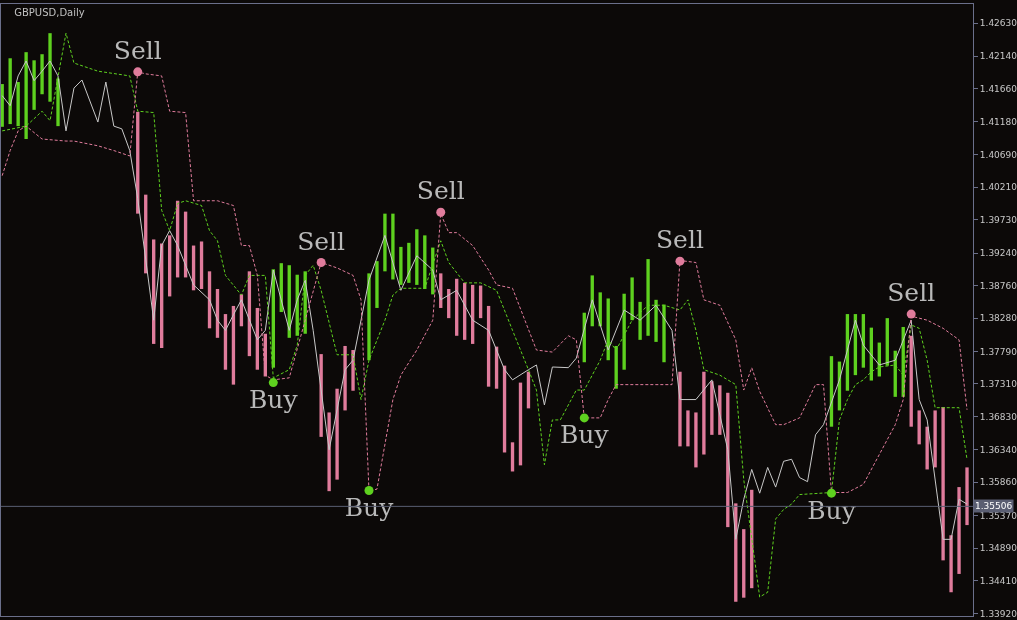 The width and height of the screenshot is (1017, 620). What do you see at coordinates (998, 56) in the screenshot?
I see `y-tick-label: 1.42140` at bounding box center [998, 56].